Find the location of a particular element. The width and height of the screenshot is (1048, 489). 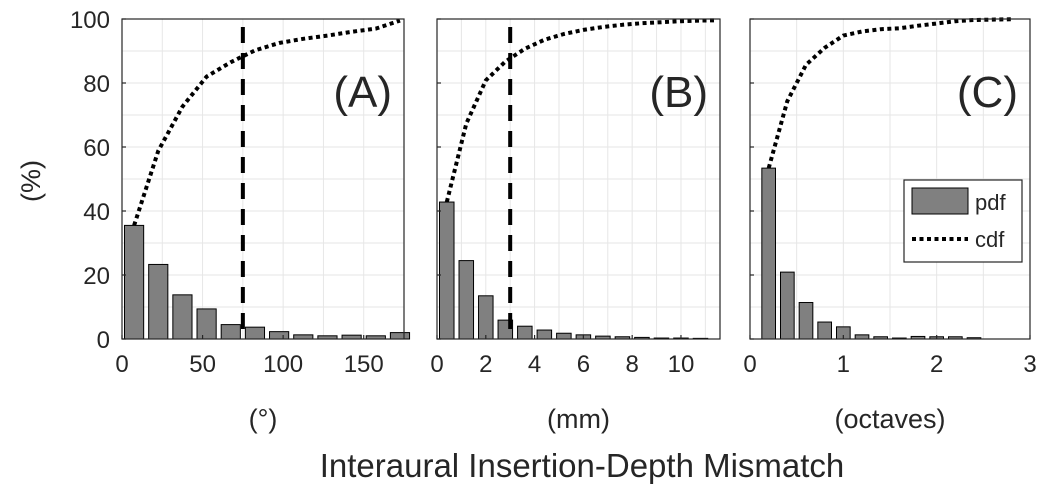

y-tick-label: 80 is located at coordinates (96, 84).